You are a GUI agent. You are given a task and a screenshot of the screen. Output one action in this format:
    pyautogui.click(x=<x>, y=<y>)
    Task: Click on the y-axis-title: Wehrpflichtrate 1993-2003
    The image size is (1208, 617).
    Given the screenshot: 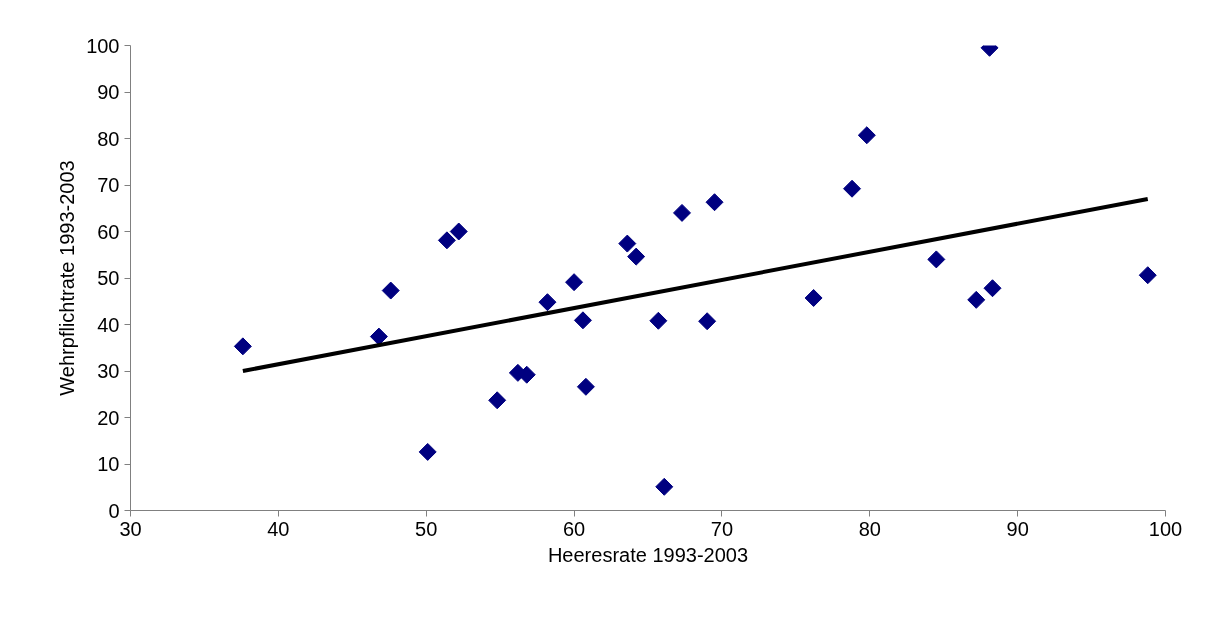 What is the action you would take?
    pyautogui.click(x=67, y=278)
    